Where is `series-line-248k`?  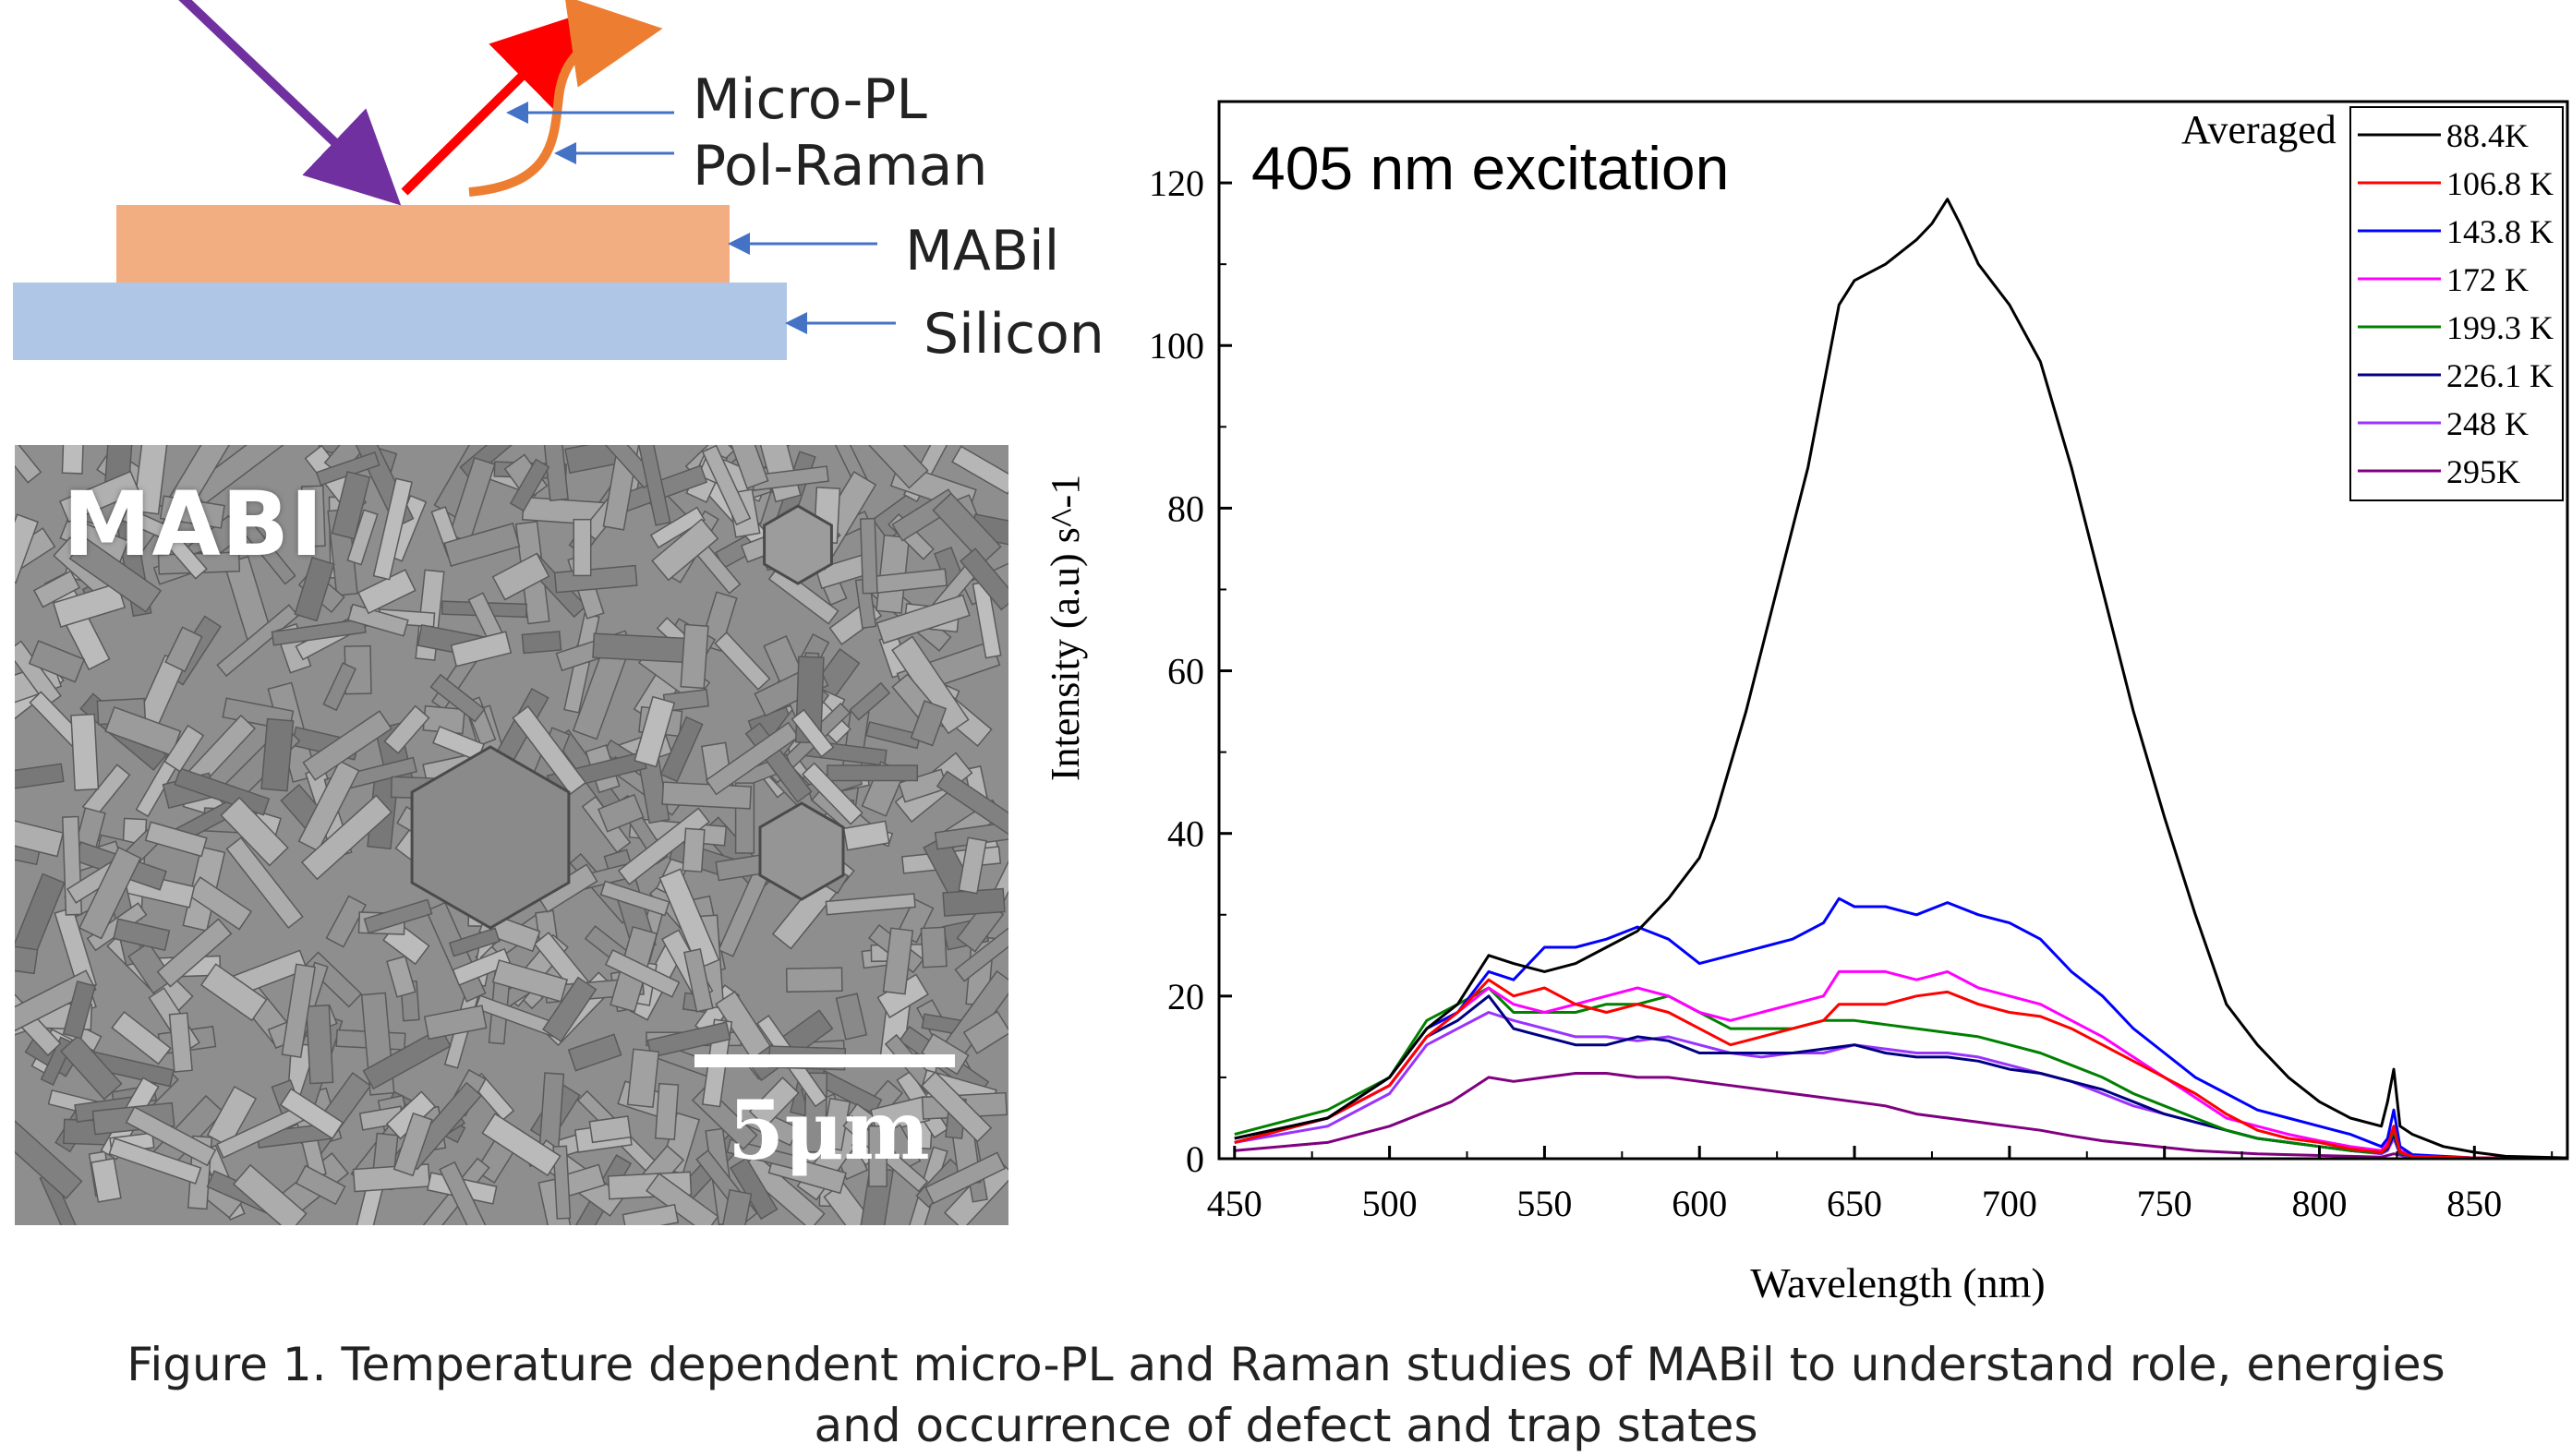
series-line-248k is located at coordinates (1901, 1086).